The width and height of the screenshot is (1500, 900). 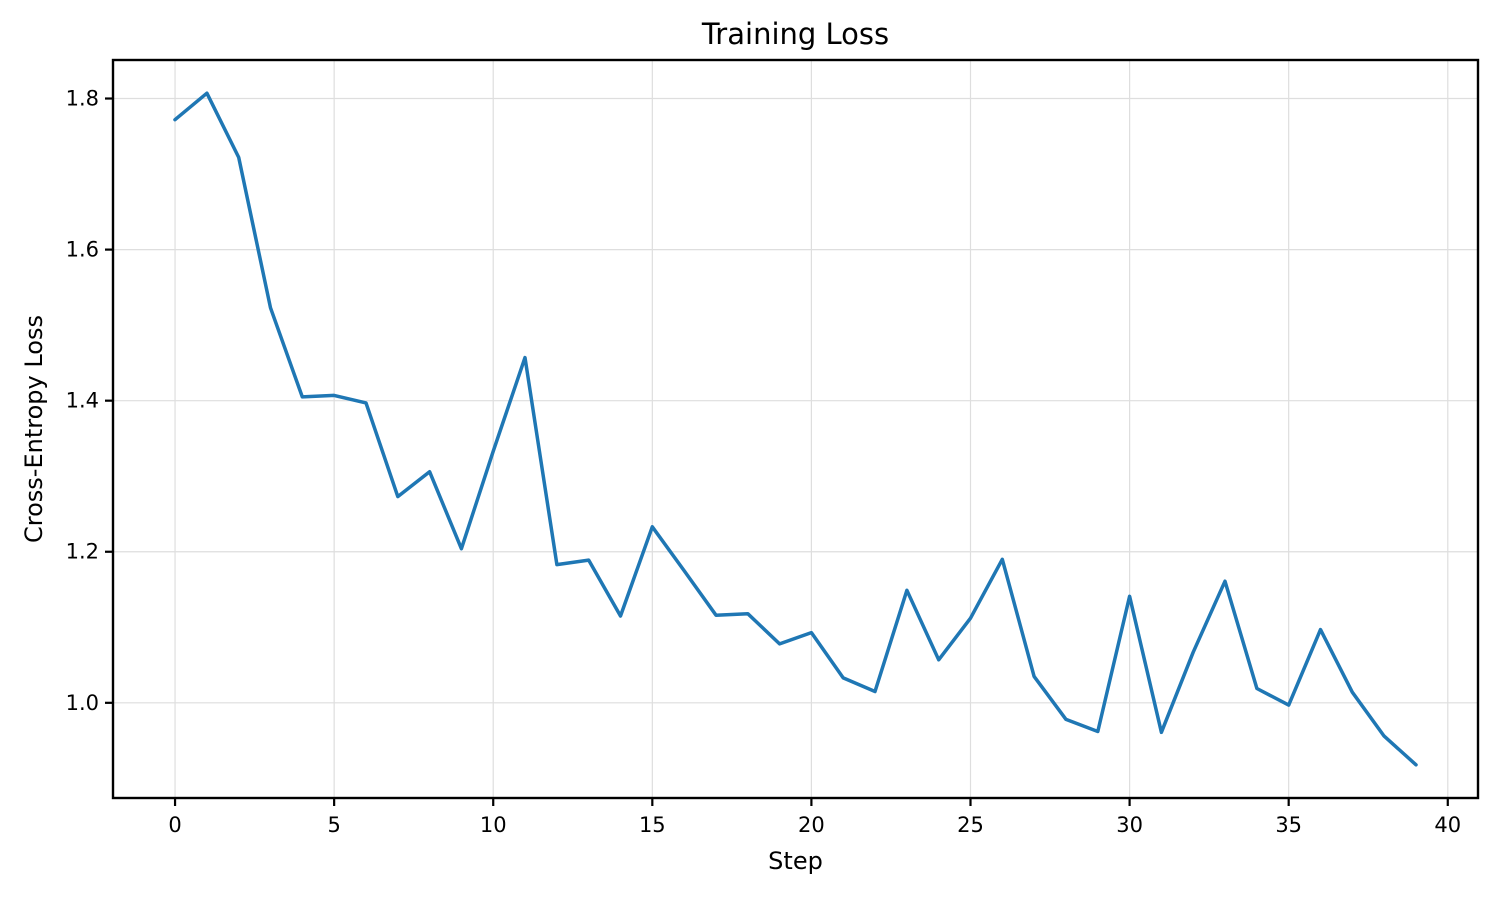 What do you see at coordinates (1447, 825) in the screenshot?
I see `x-tick-label: 40` at bounding box center [1447, 825].